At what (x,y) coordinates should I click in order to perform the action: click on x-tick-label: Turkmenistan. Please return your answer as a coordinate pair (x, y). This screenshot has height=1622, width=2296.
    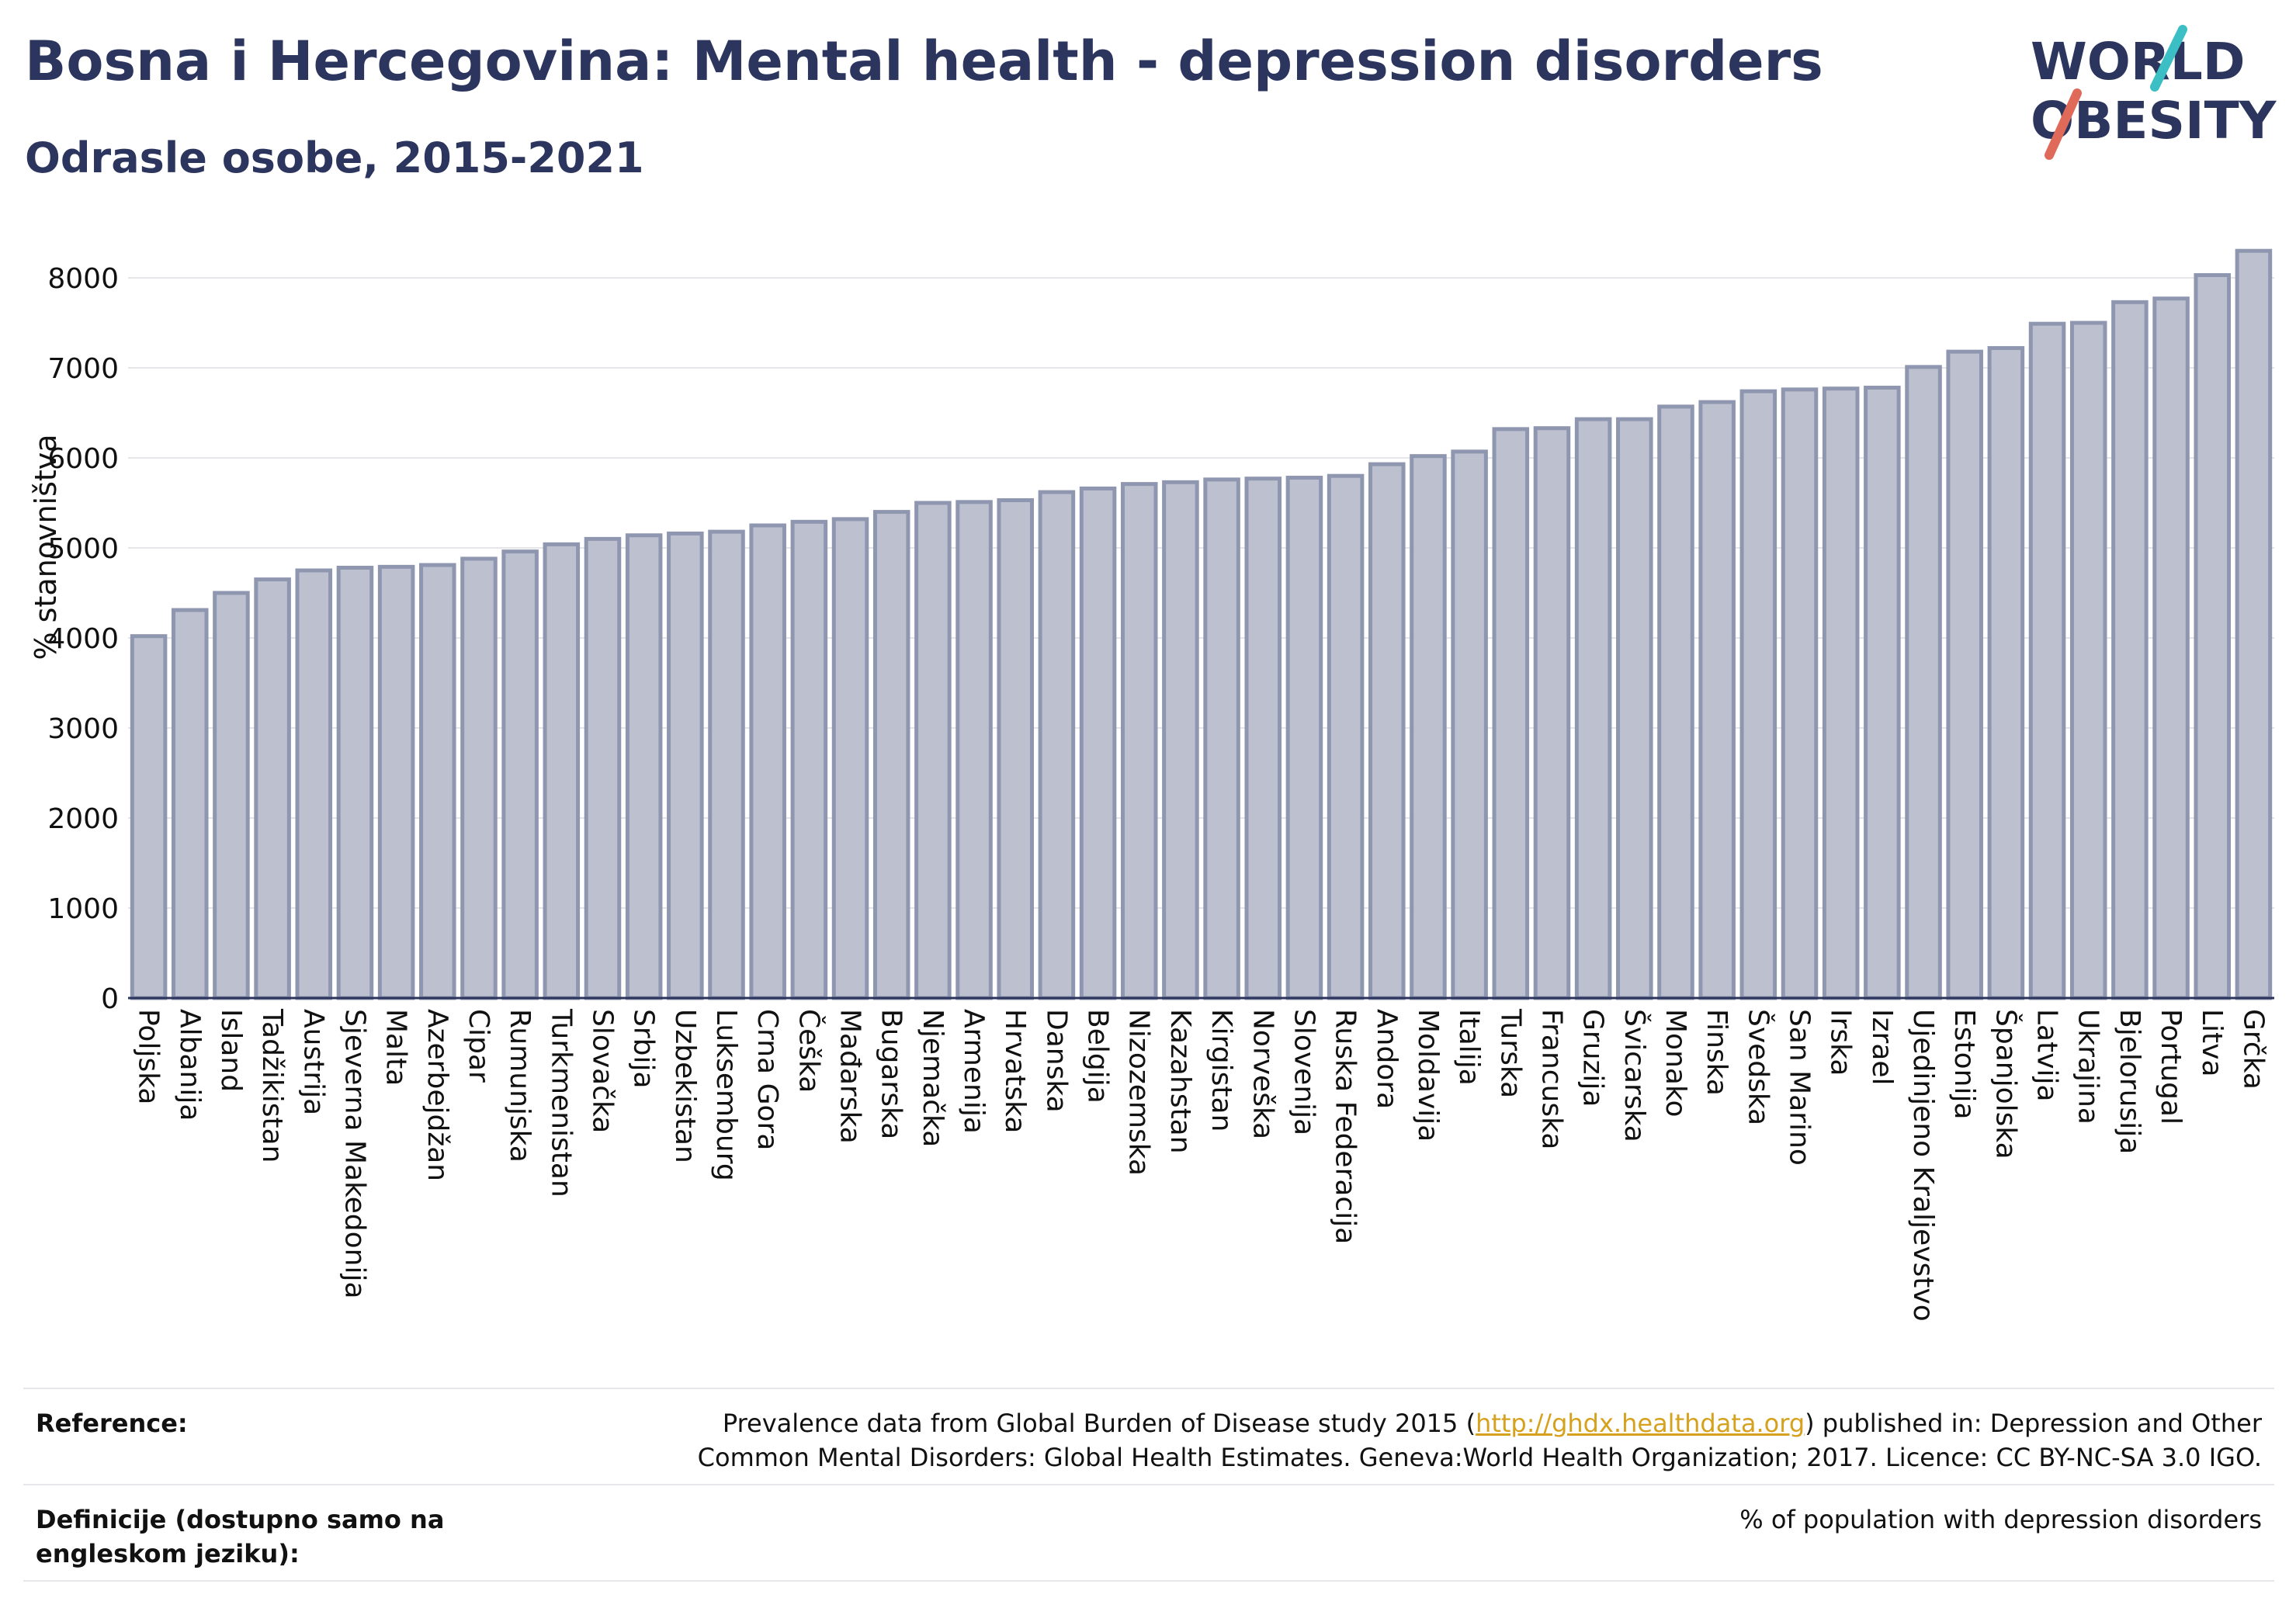
    Looking at the image, I should click on (561, 1102).